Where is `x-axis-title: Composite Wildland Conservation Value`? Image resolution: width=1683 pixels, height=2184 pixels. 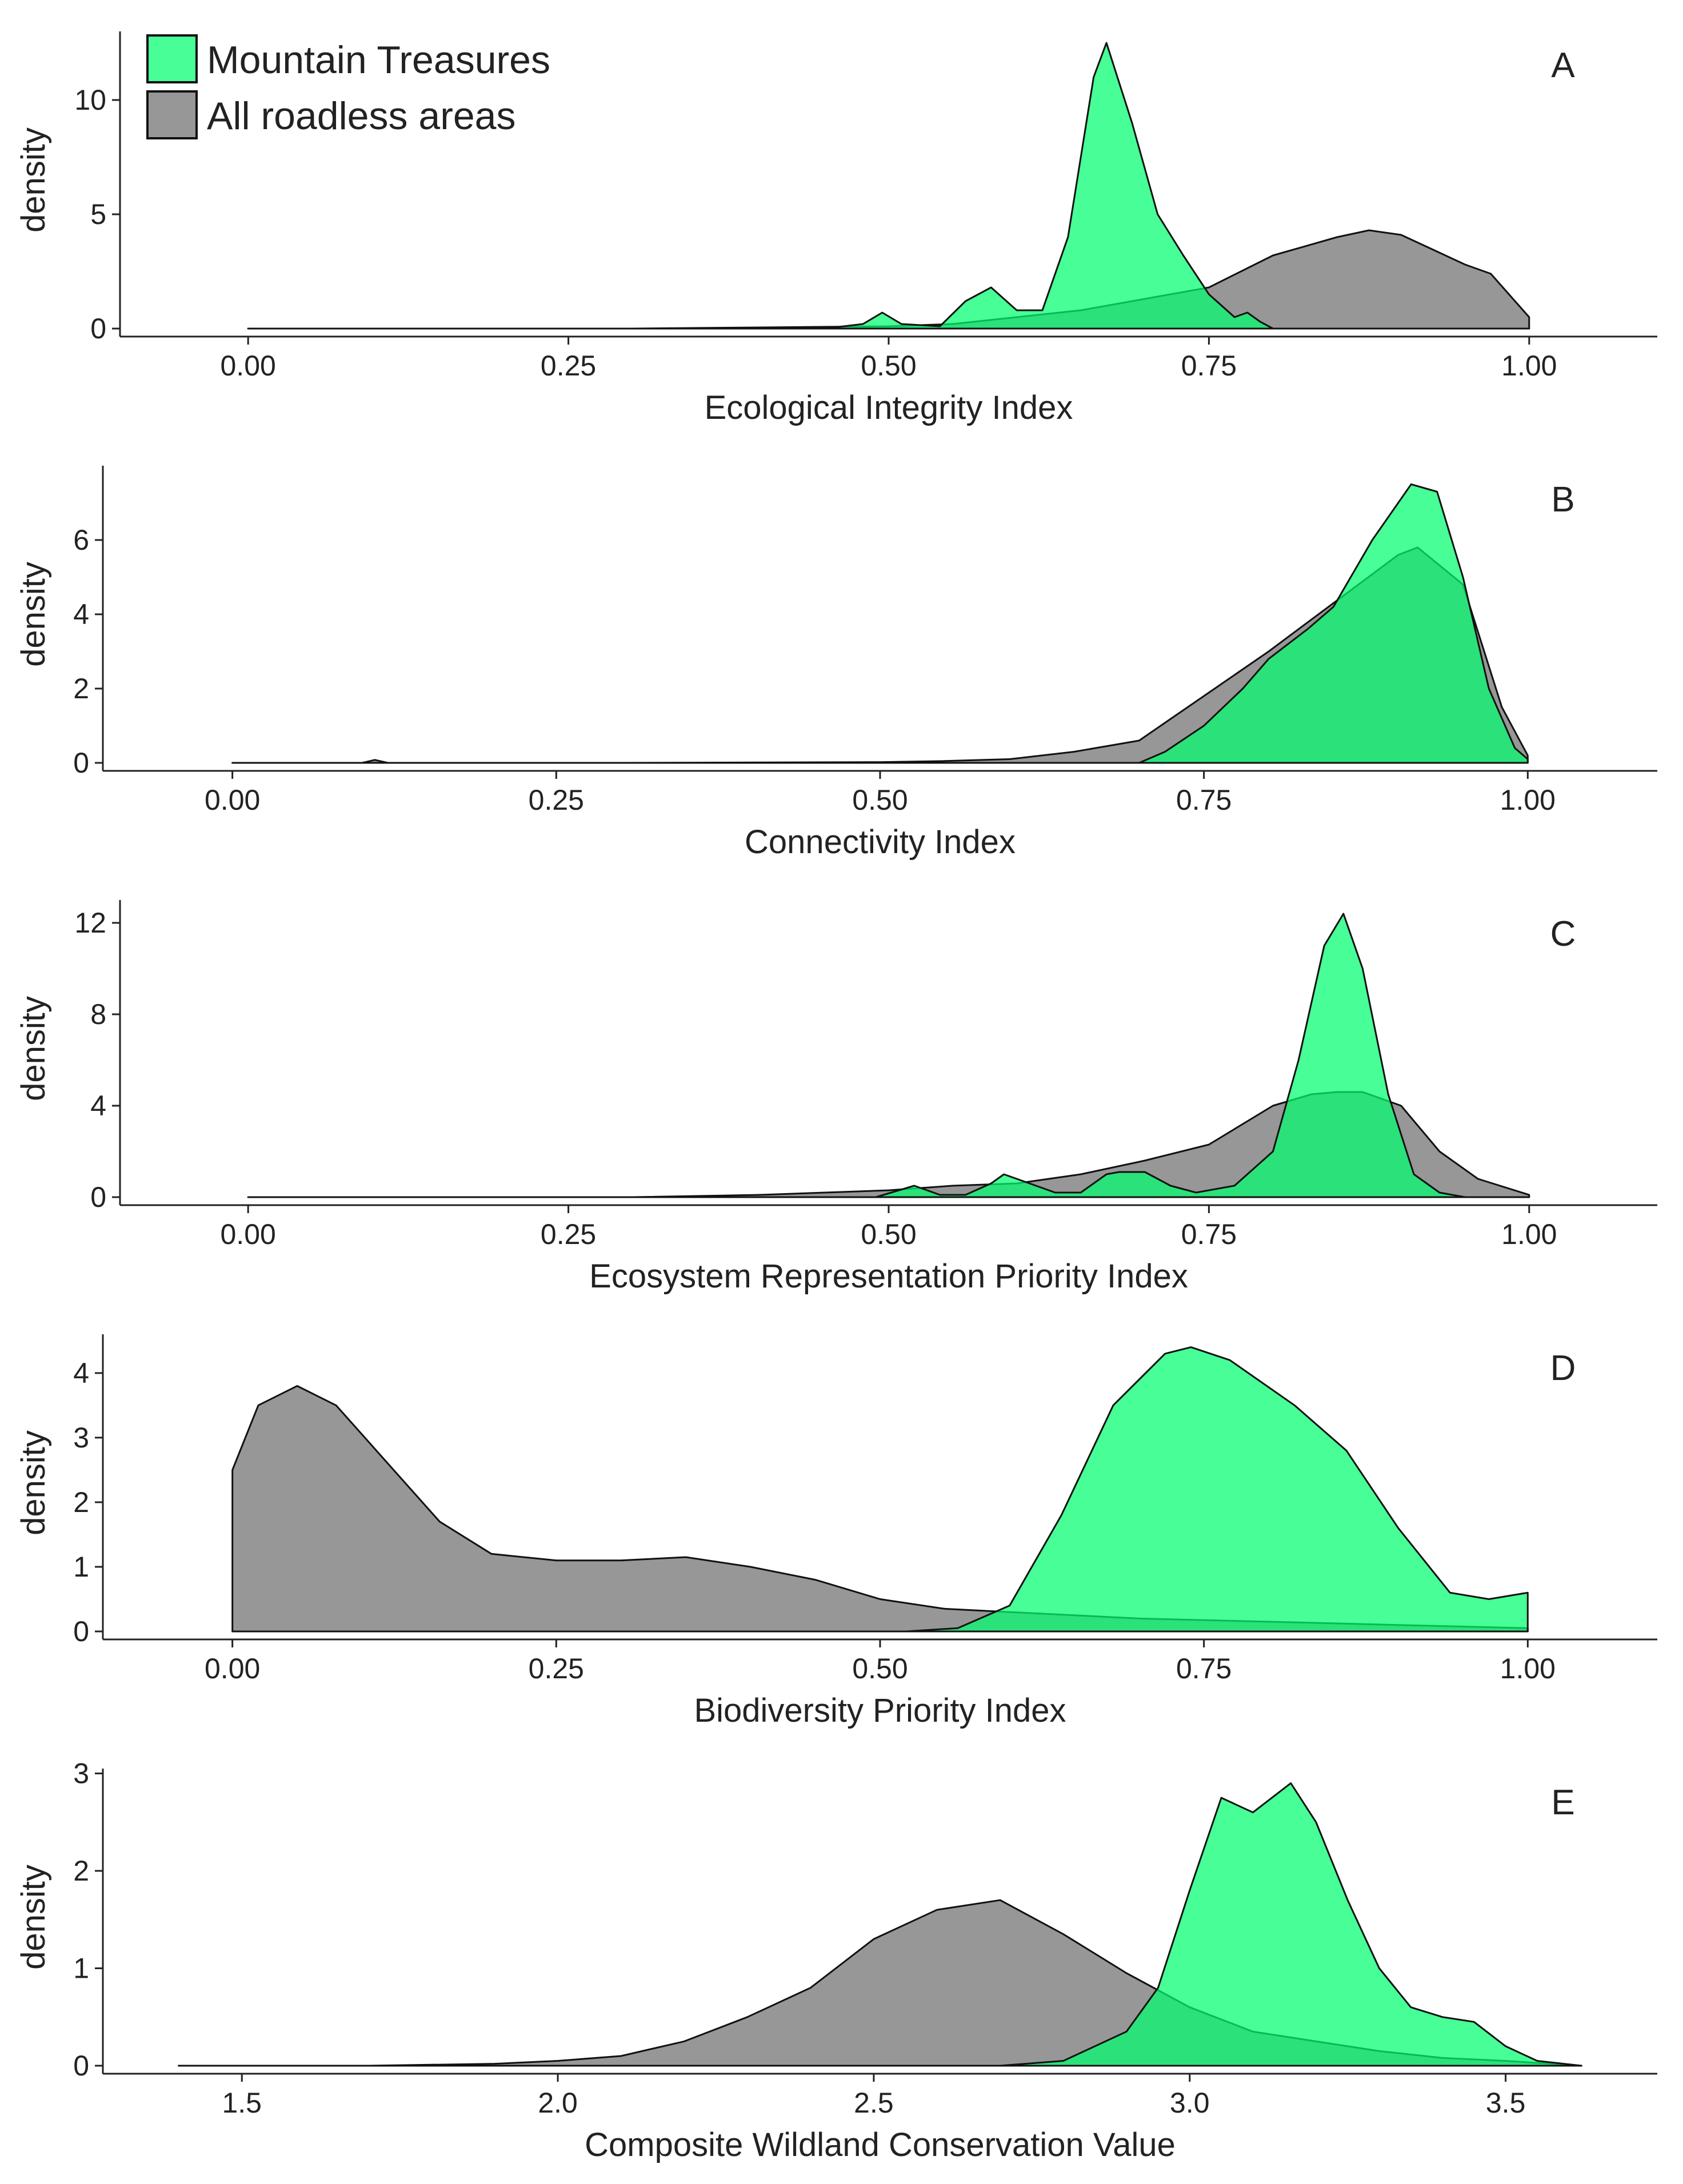 x-axis-title: Composite Wildland Conservation Value is located at coordinates (880, 2144).